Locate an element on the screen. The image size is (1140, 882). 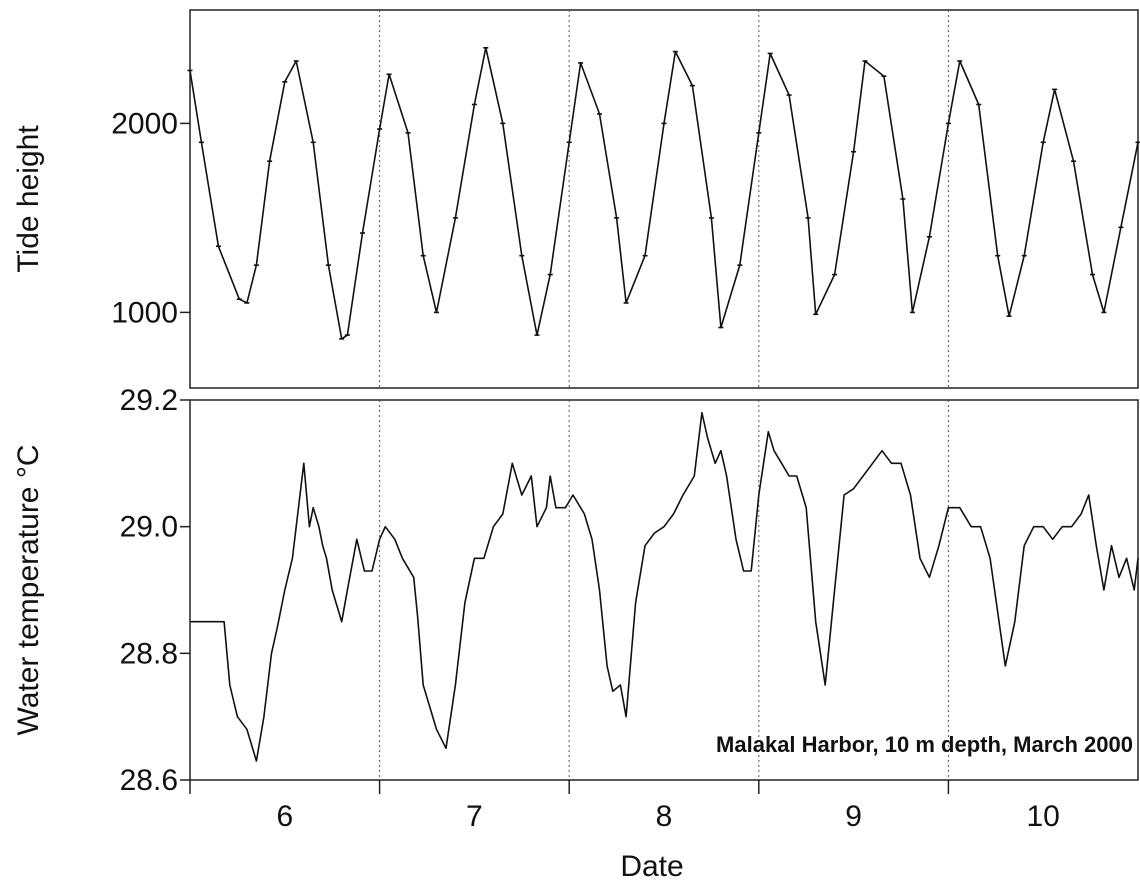
x-axis-label: Date is located at coordinates (651, 866).